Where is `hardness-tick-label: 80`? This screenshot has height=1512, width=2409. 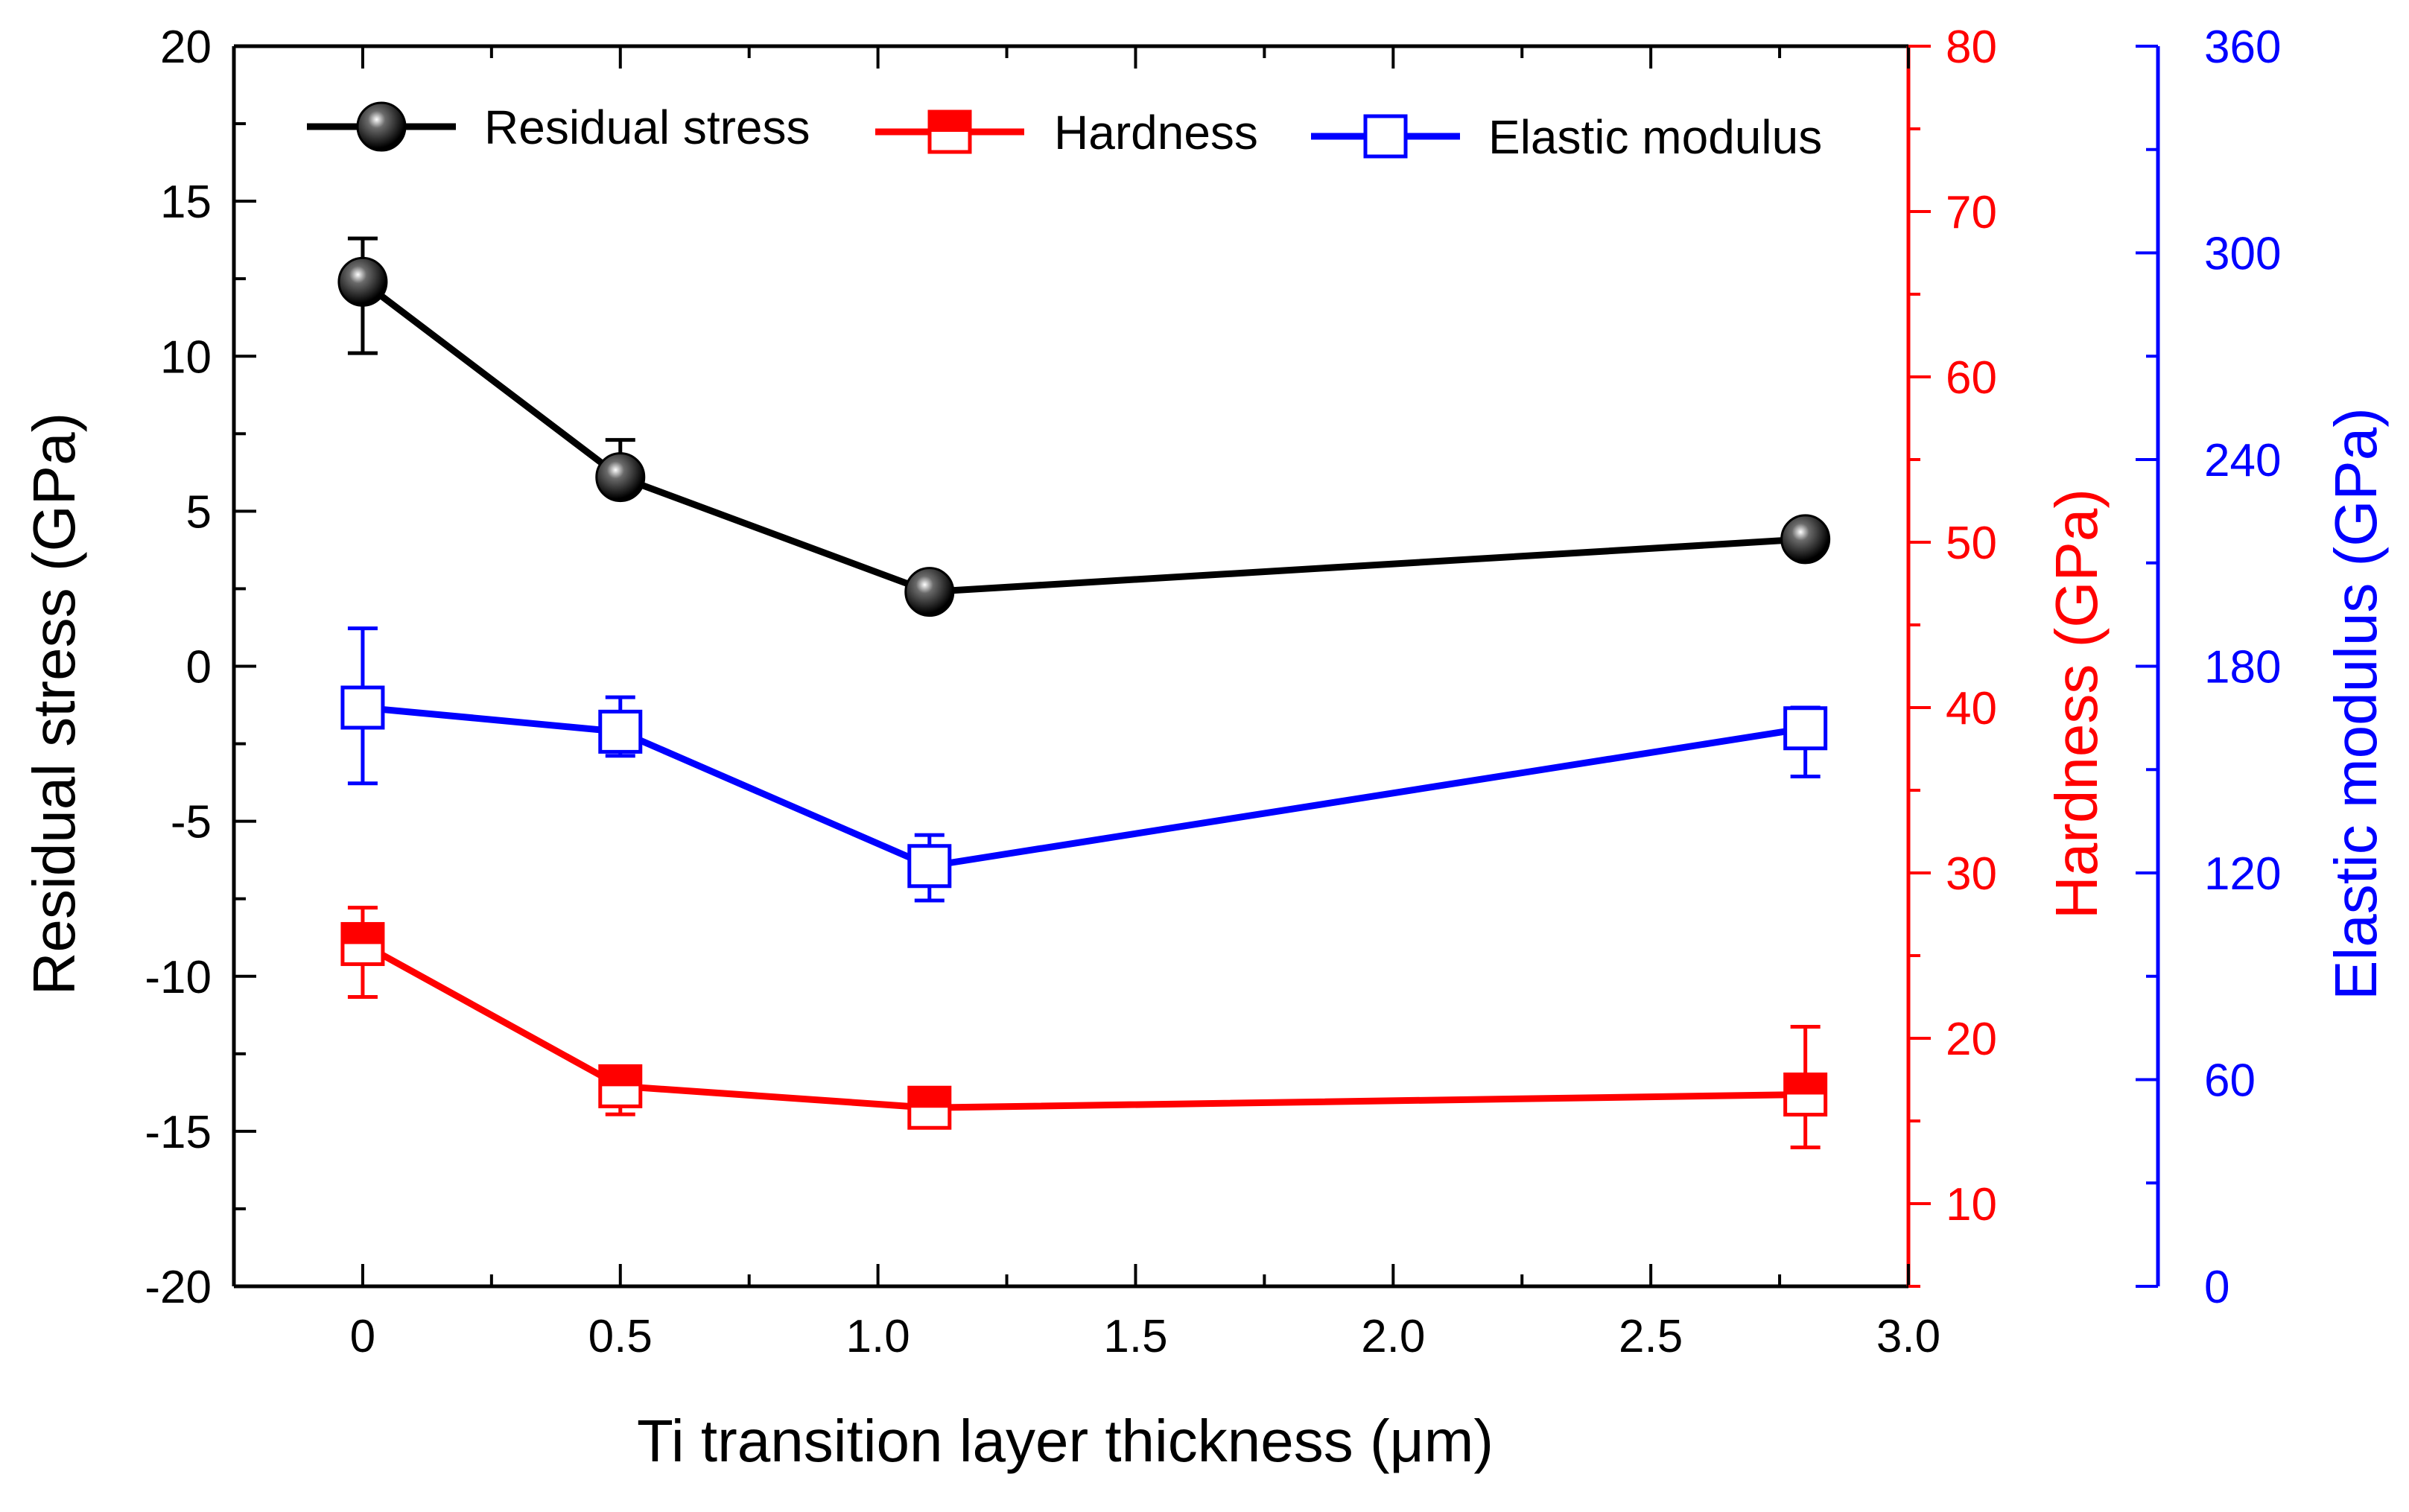
hardness-tick-label: 80 is located at coordinates (1972, 47).